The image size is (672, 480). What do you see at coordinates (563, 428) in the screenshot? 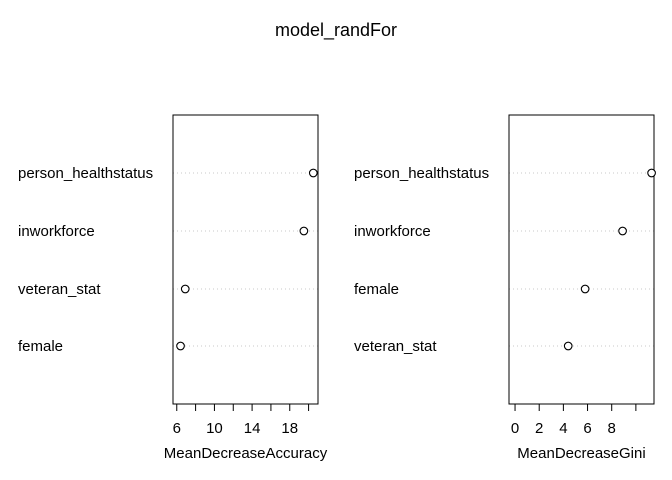
I see `x-tick-label: 4` at bounding box center [563, 428].